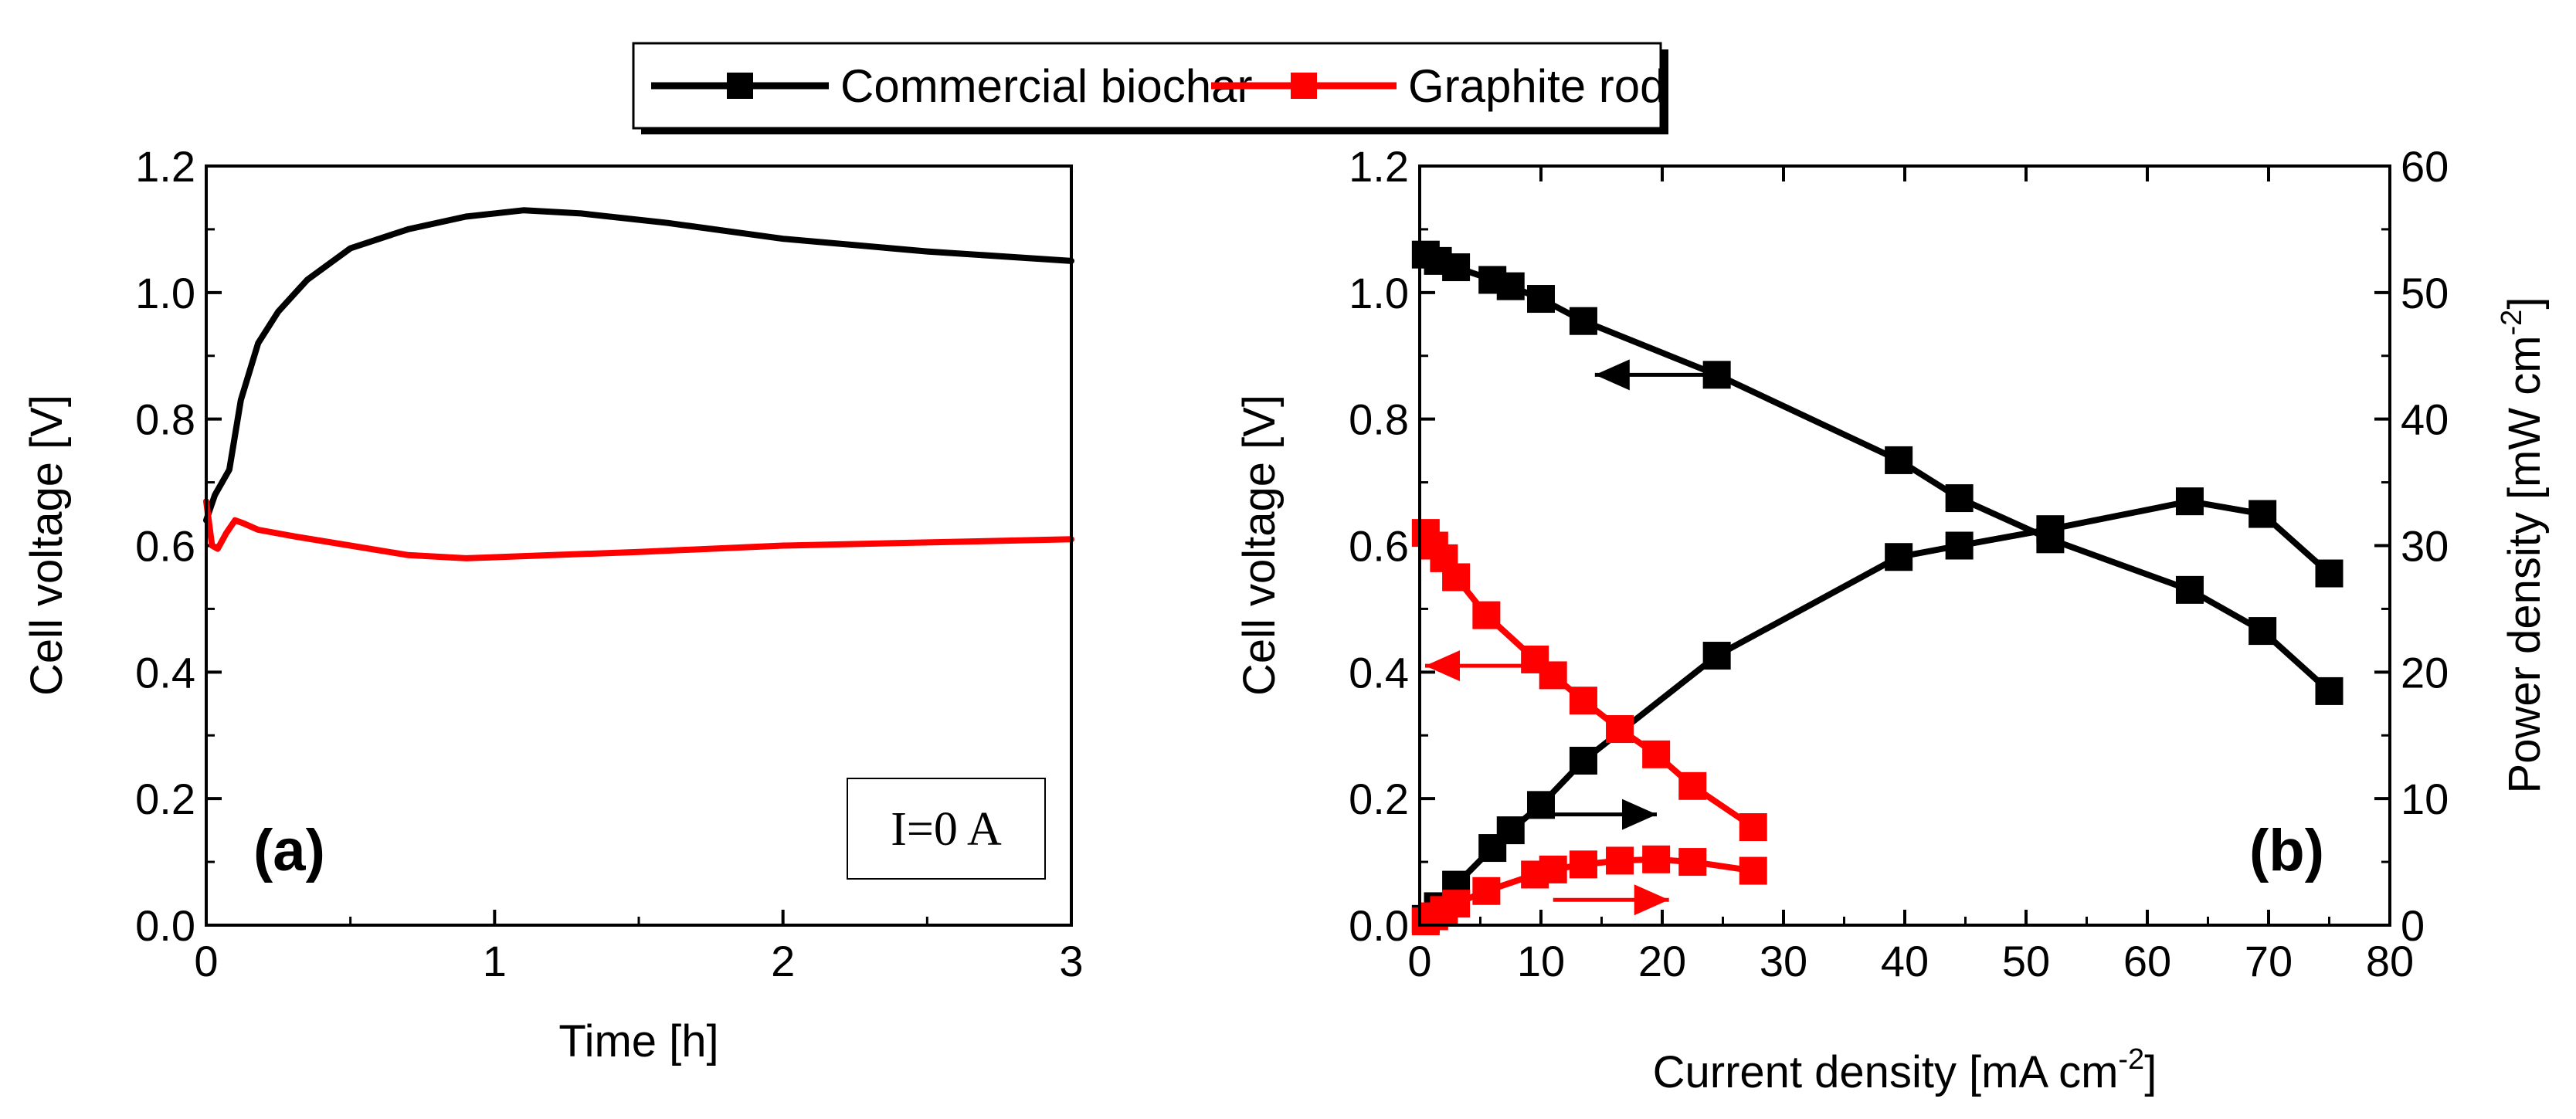  What do you see at coordinates (1662, 961) in the screenshot?
I see `x-tick-label: 20` at bounding box center [1662, 961].